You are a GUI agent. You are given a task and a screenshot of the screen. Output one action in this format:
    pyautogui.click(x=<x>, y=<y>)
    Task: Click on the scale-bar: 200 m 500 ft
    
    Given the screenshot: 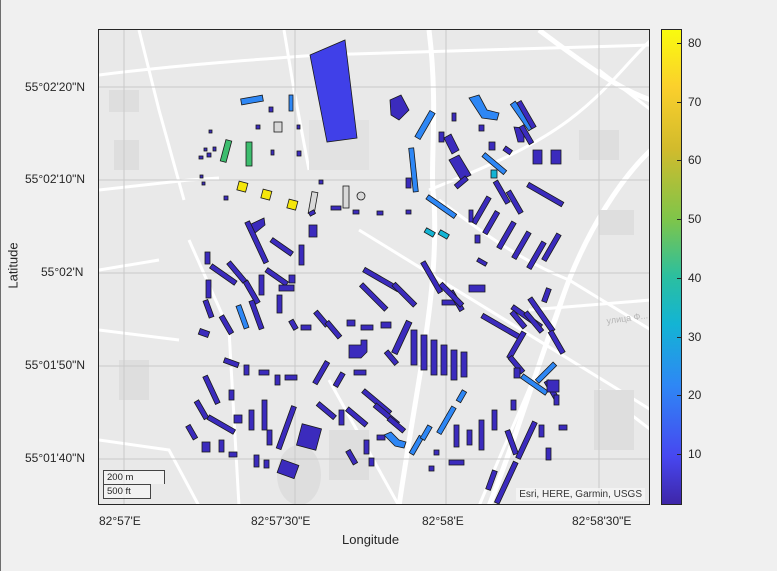 What is the action you would take?
    pyautogui.click(x=134, y=484)
    